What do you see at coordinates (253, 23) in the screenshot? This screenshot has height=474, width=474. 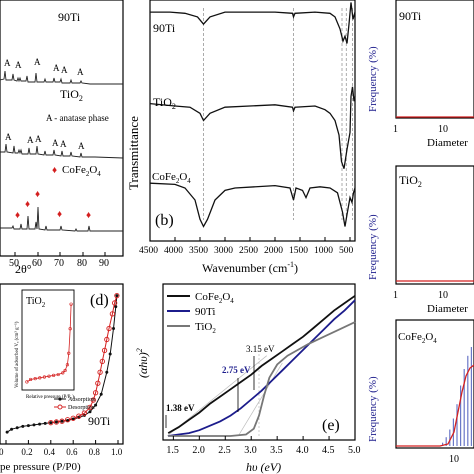 I see `ftir-curve-90ti` at bounding box center [253, 23].